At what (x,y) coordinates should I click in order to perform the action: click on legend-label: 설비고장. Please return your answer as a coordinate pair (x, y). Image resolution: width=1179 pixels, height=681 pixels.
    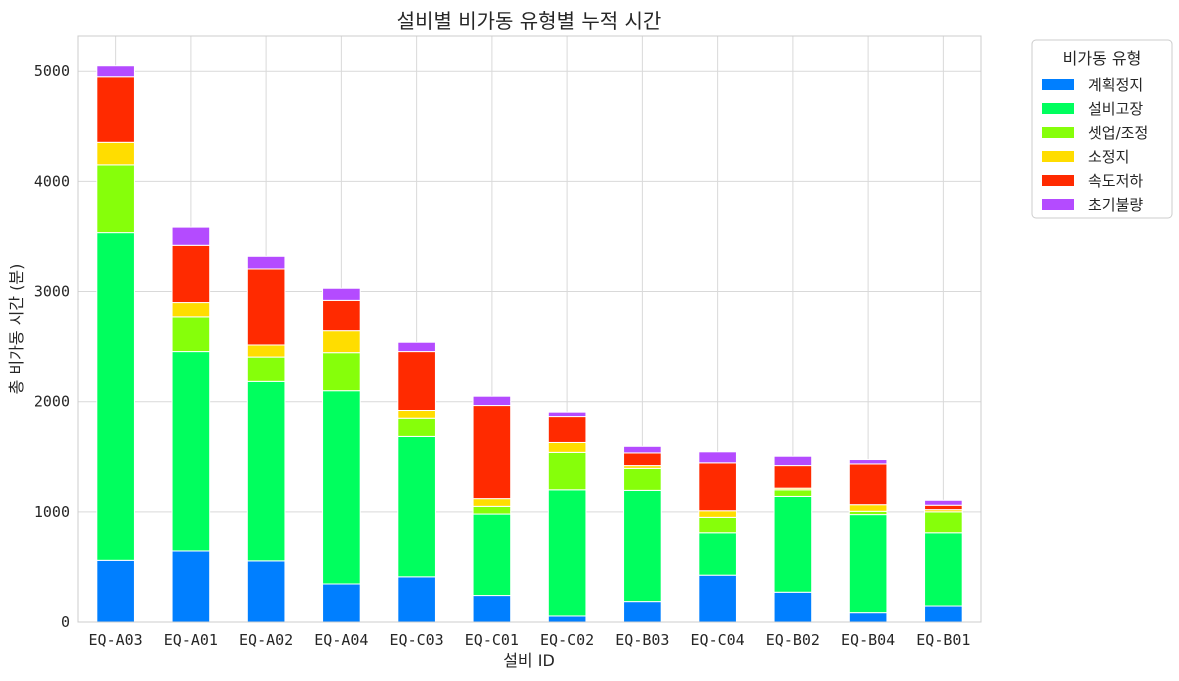
    Looking at the image, I should click on (1115, 109).